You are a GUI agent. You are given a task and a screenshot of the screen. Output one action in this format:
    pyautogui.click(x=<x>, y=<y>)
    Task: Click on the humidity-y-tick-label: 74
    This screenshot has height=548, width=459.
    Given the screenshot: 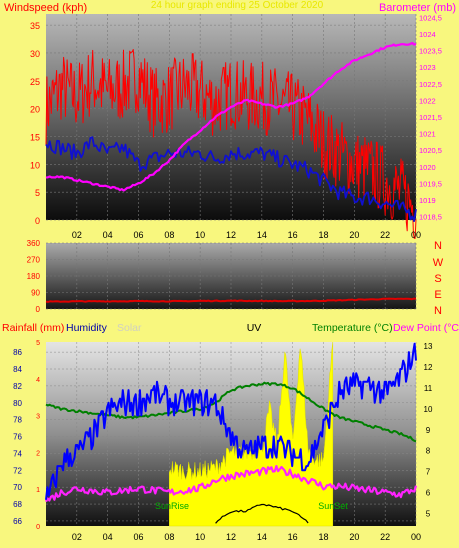 What is the action you would take?
    pyautogui.click(x=17, y=453)
    